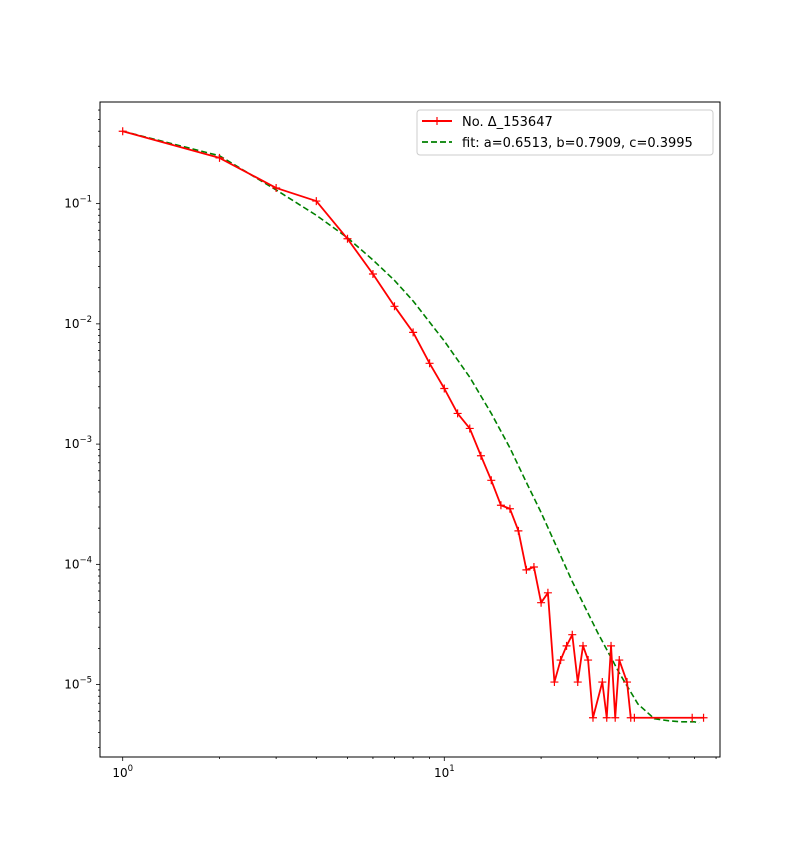  I want to click on legend-box, so click(565, 132).